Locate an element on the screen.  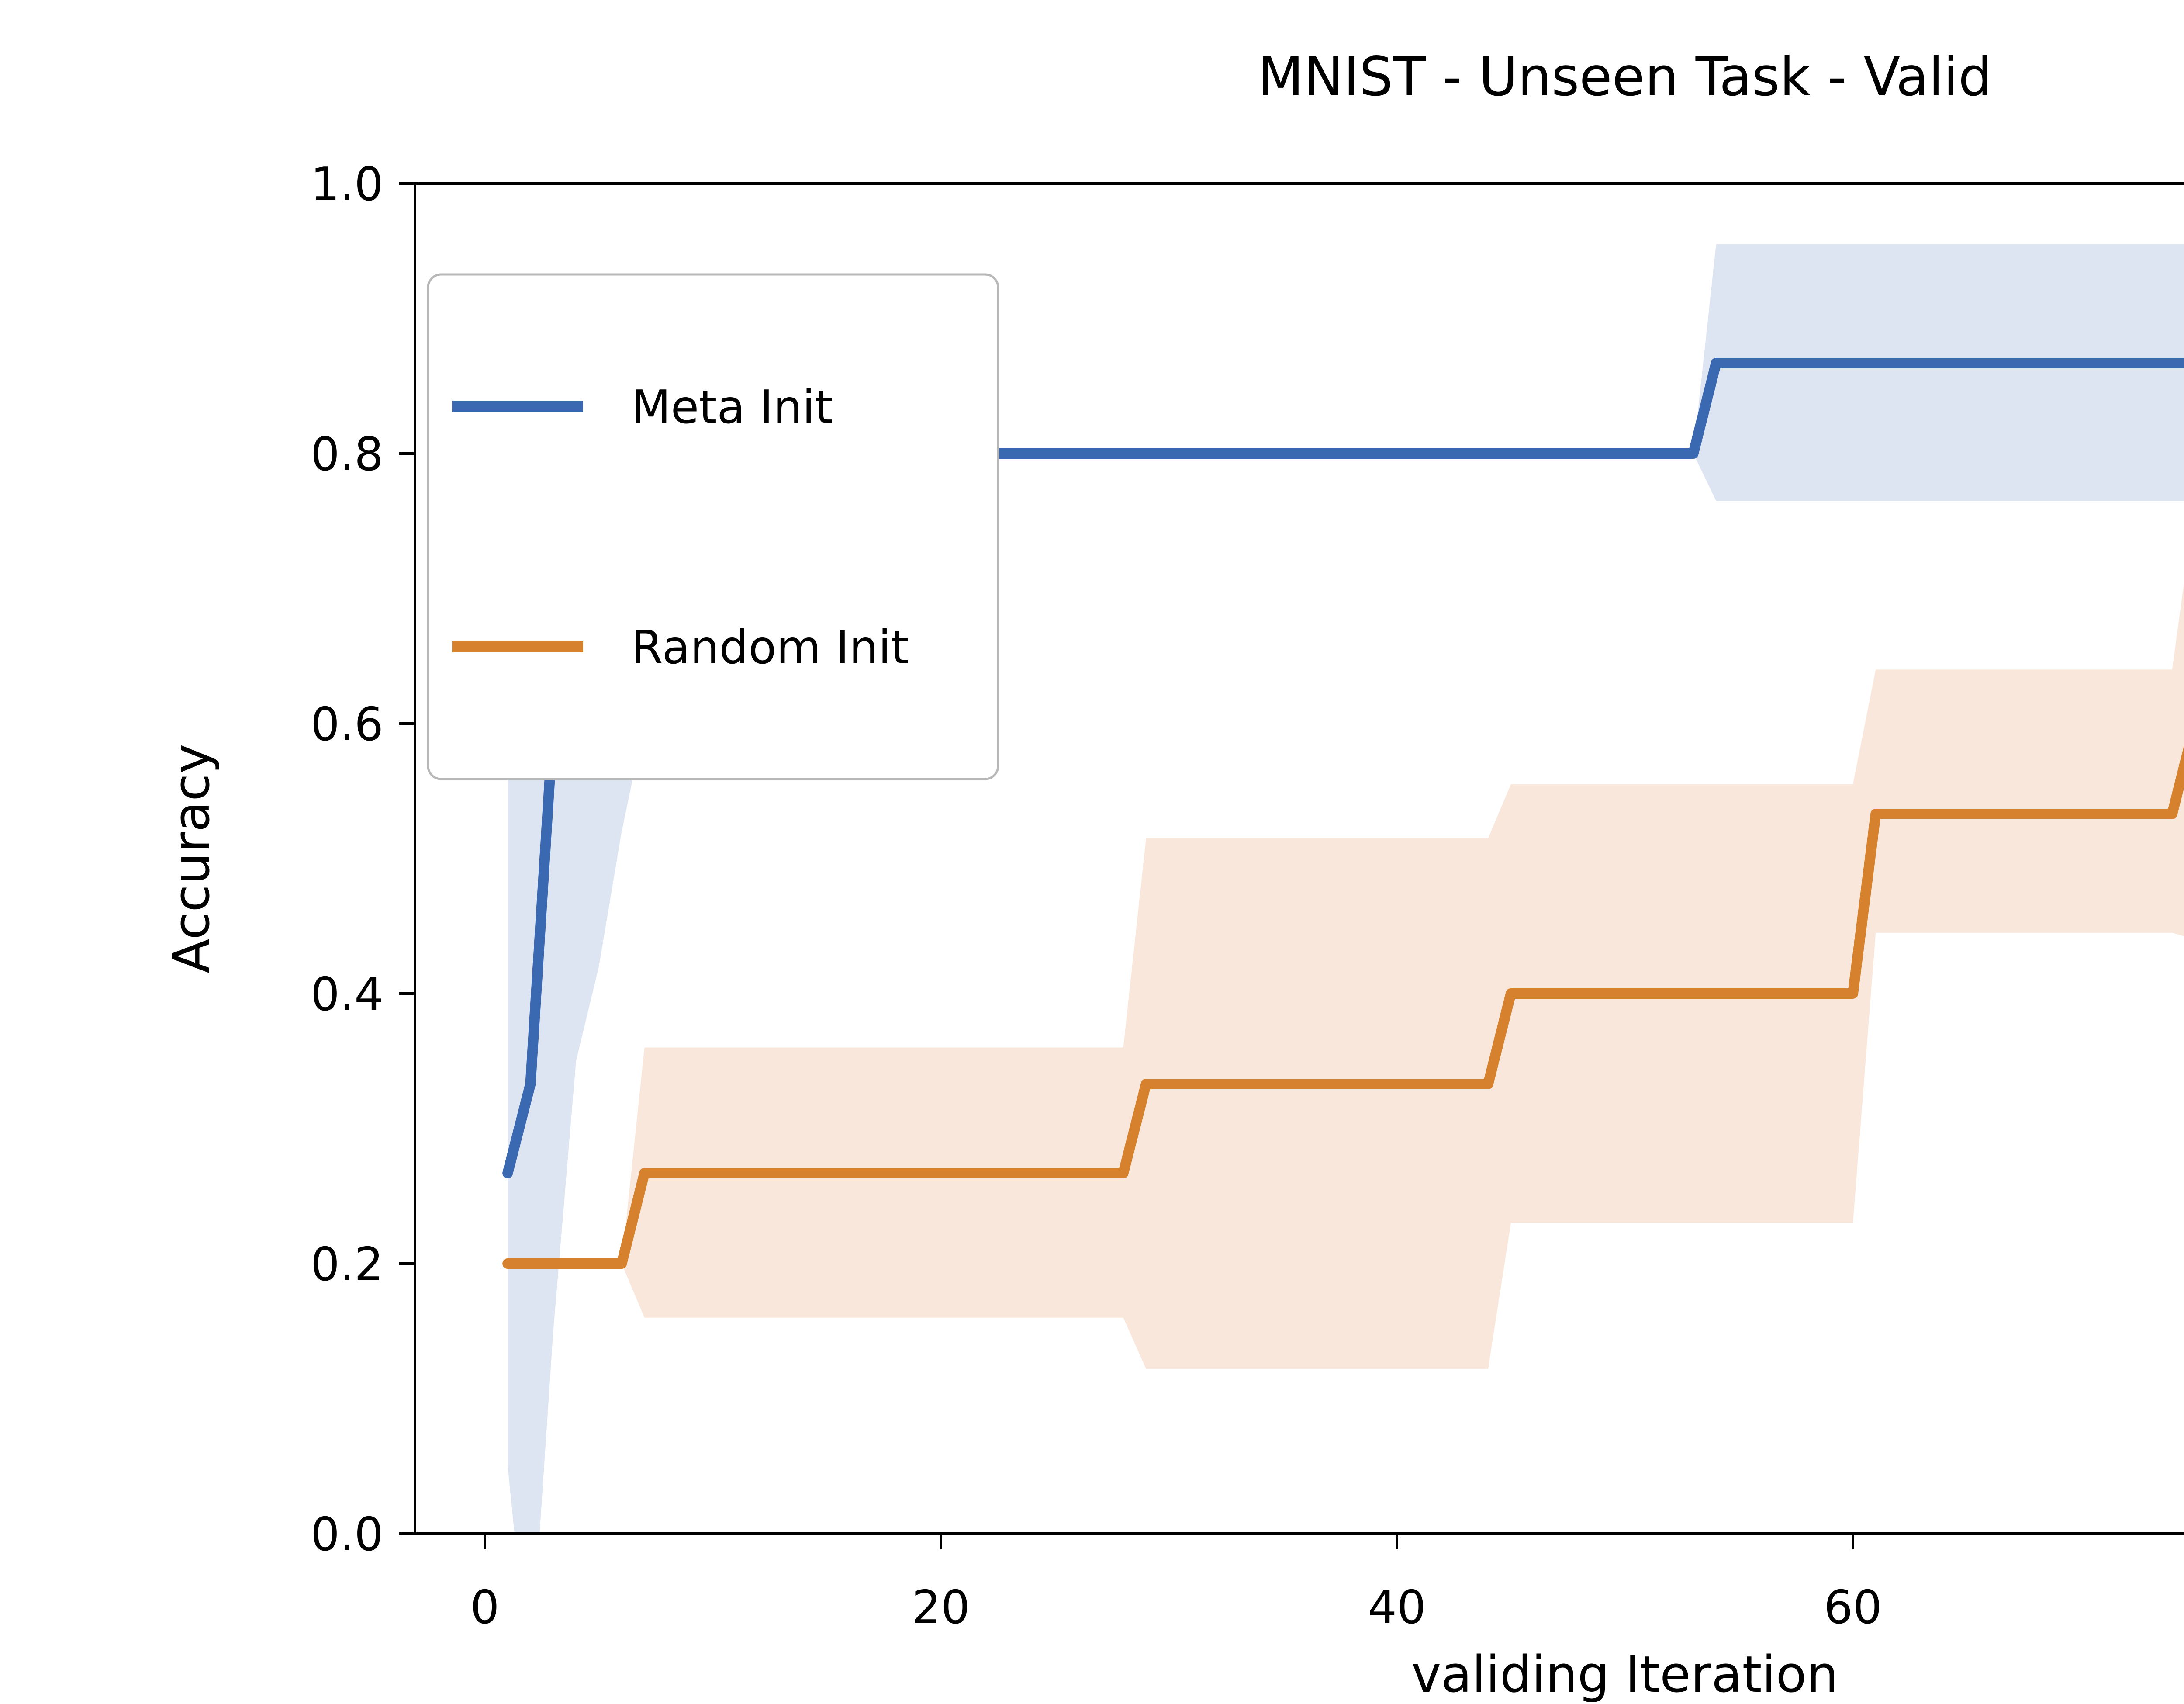
y-tick-label: 0.0 is located at coordinates (347, 1534).